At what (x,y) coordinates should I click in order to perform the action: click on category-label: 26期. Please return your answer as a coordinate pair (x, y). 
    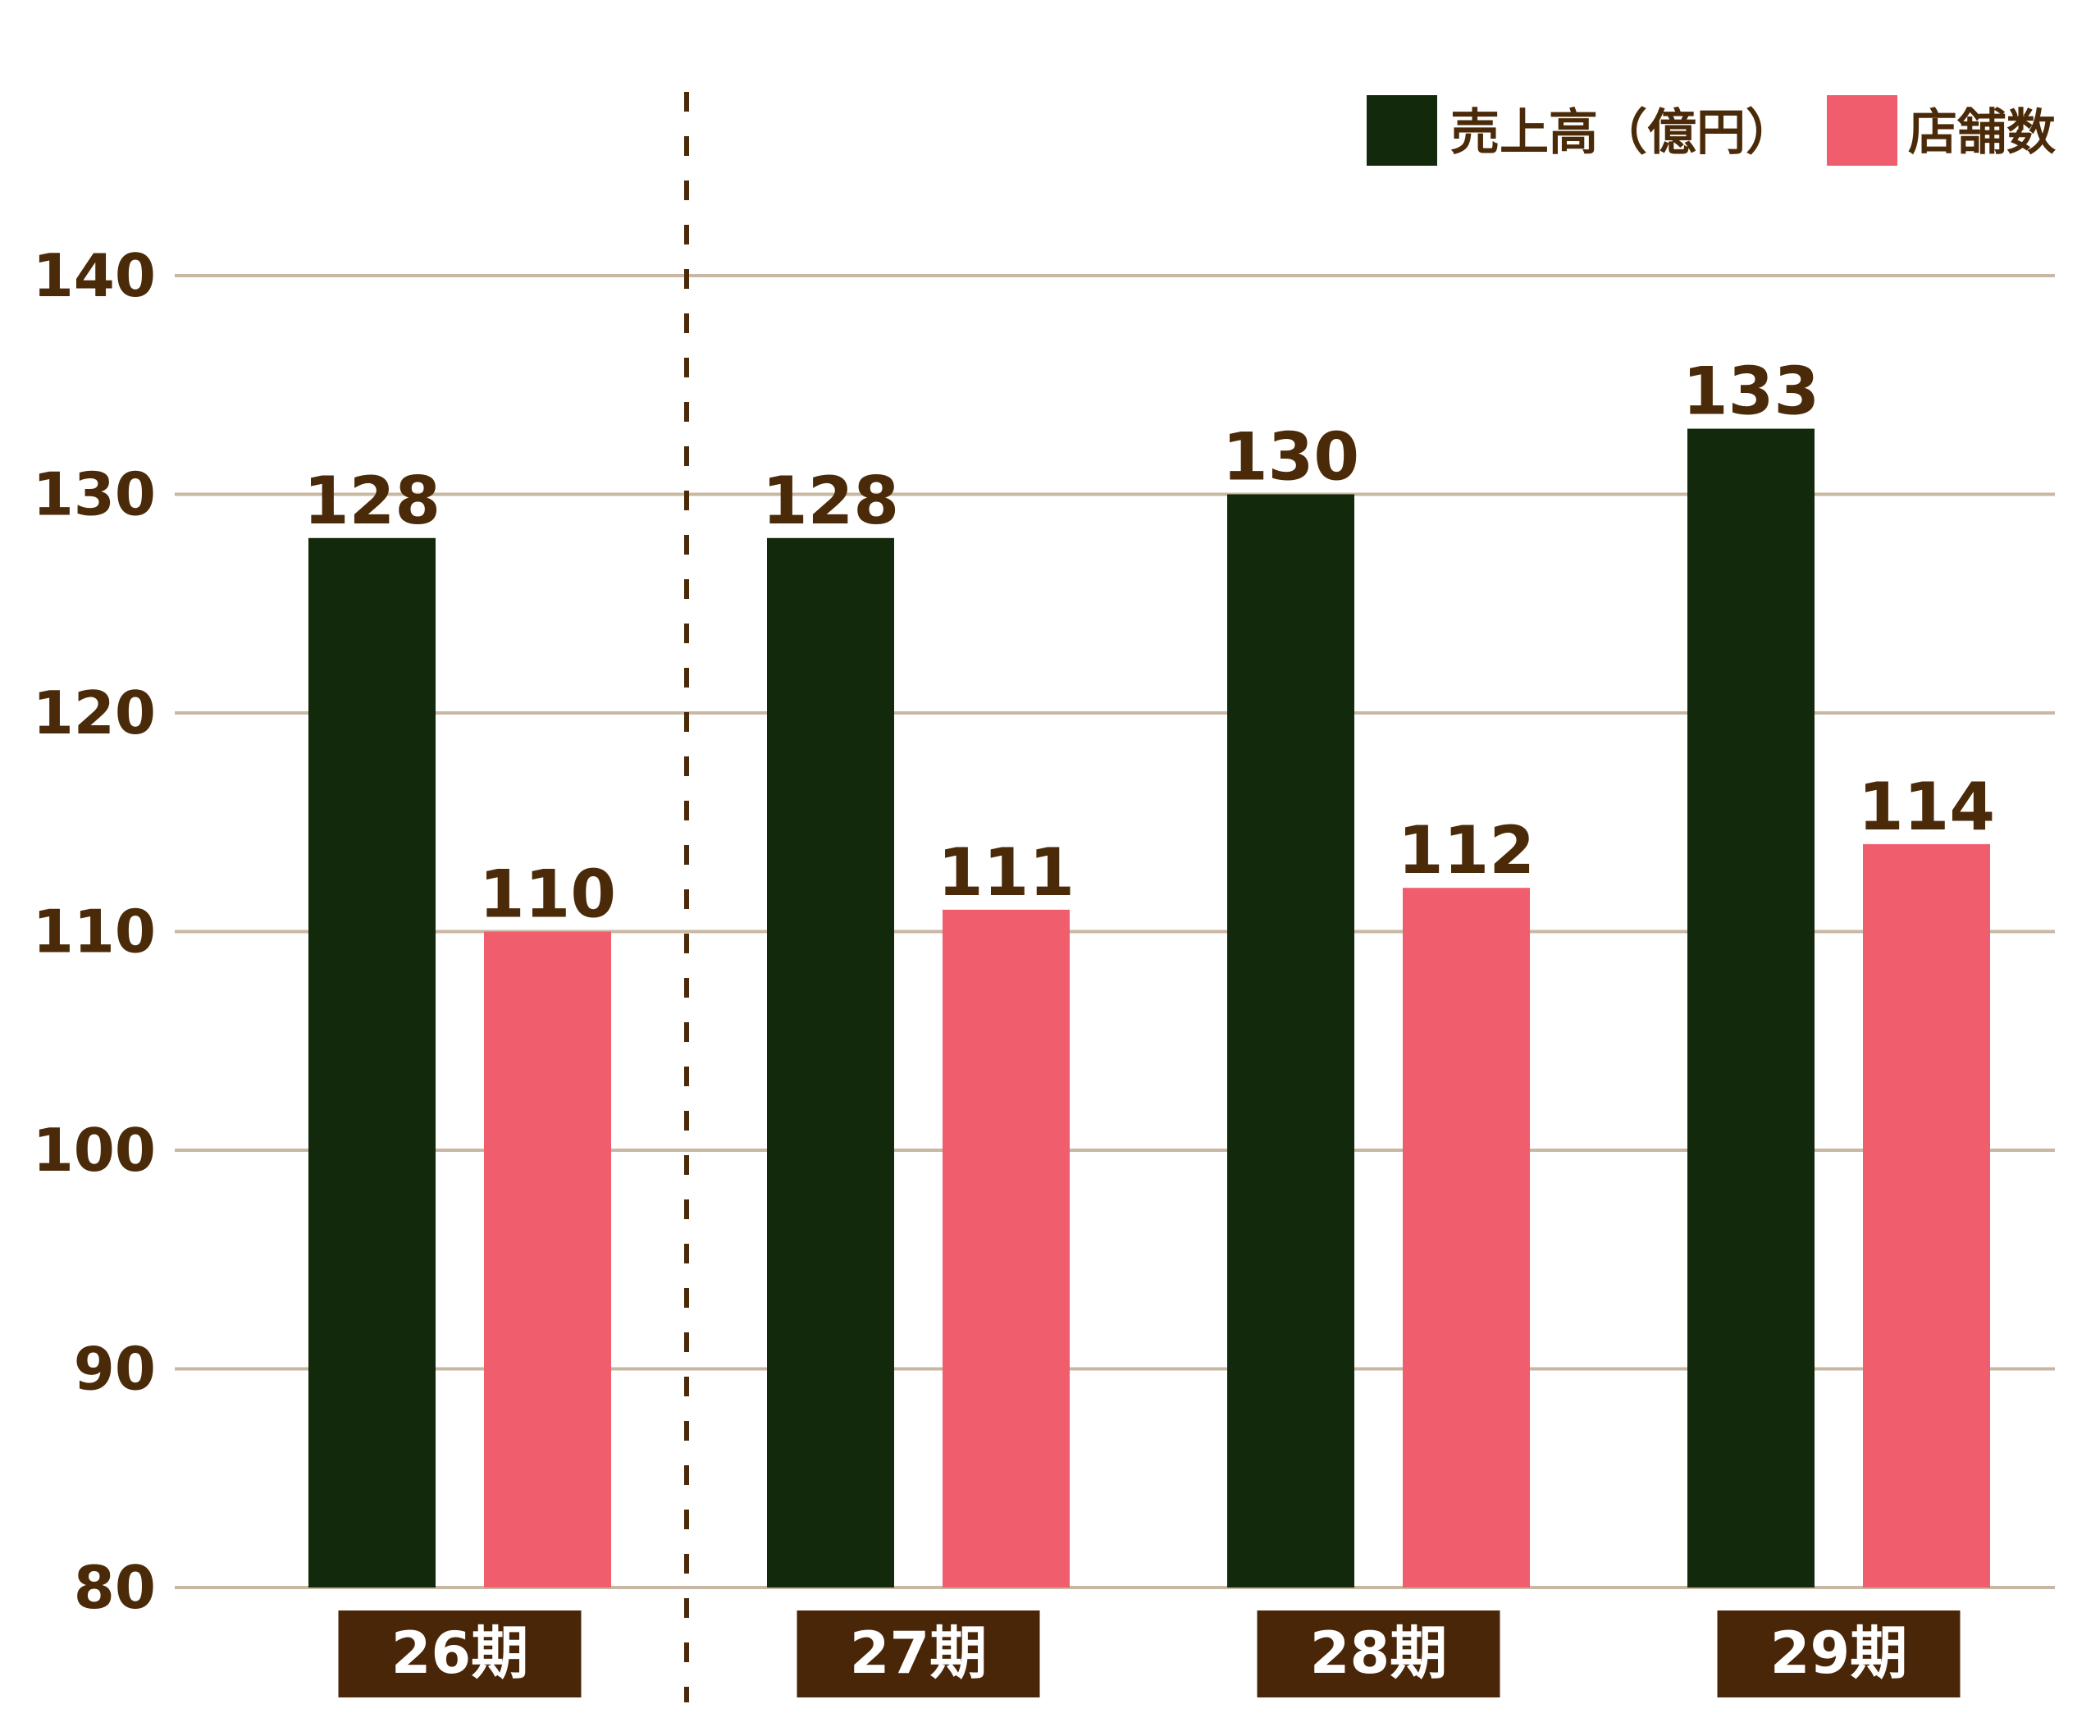
    Looking at the image, I should click on (460, 1653).